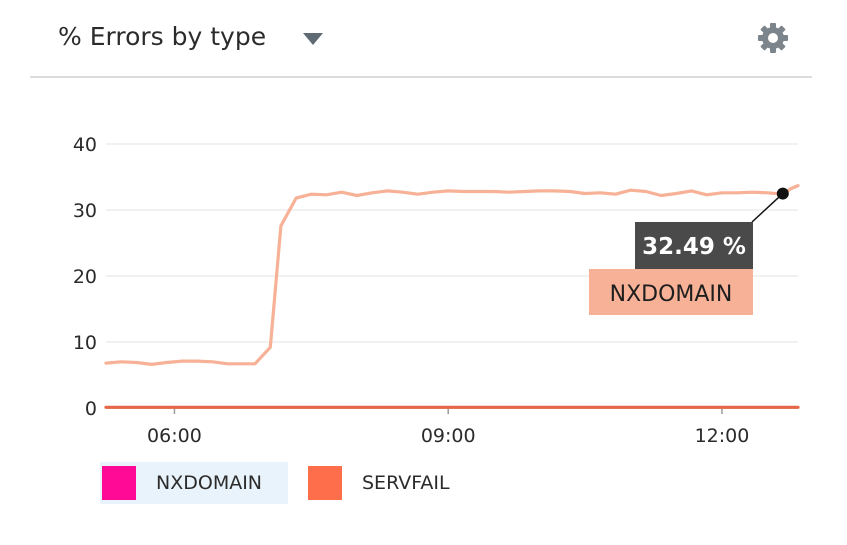  What do you see at coordinates (85, 343) in the screenshot?
I see `y-tick-label-10: 10` at bounding box center [85, 343].